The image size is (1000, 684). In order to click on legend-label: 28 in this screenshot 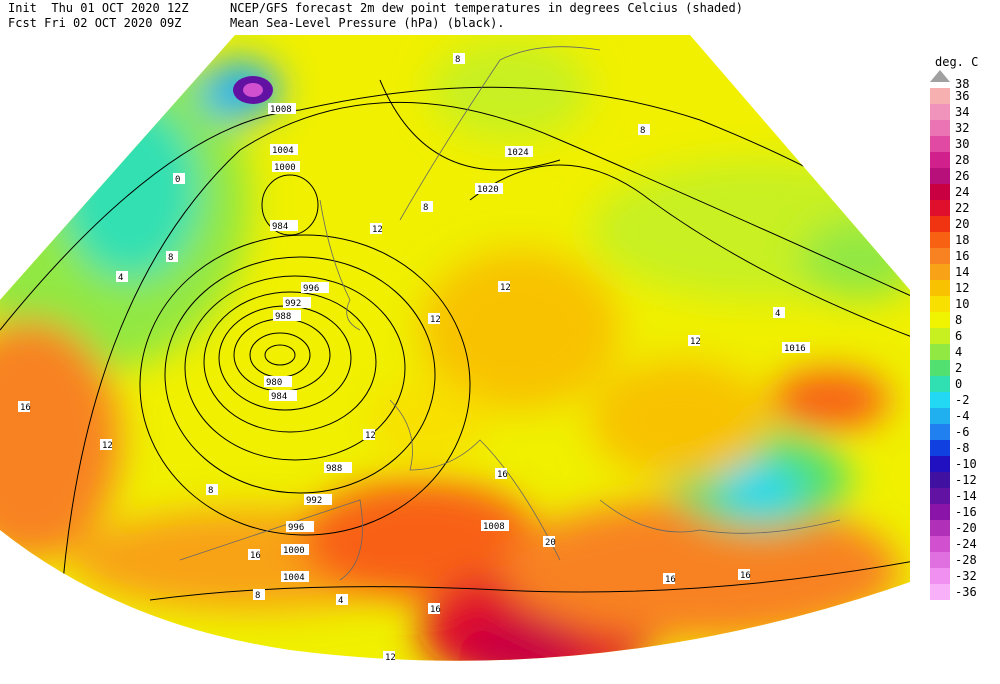, I will do `click(962, 160)`.